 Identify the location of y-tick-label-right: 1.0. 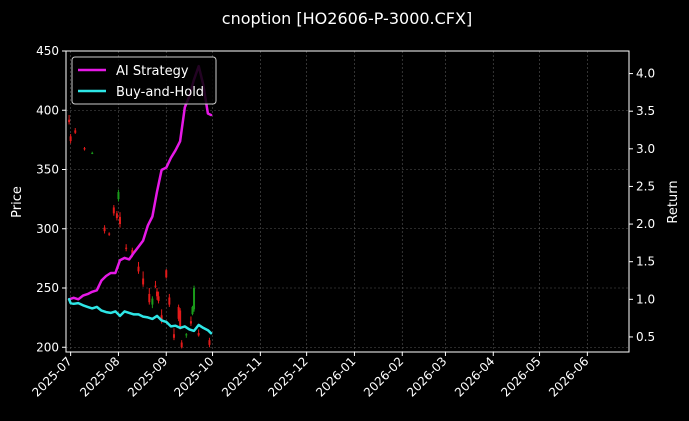
(645, 299).